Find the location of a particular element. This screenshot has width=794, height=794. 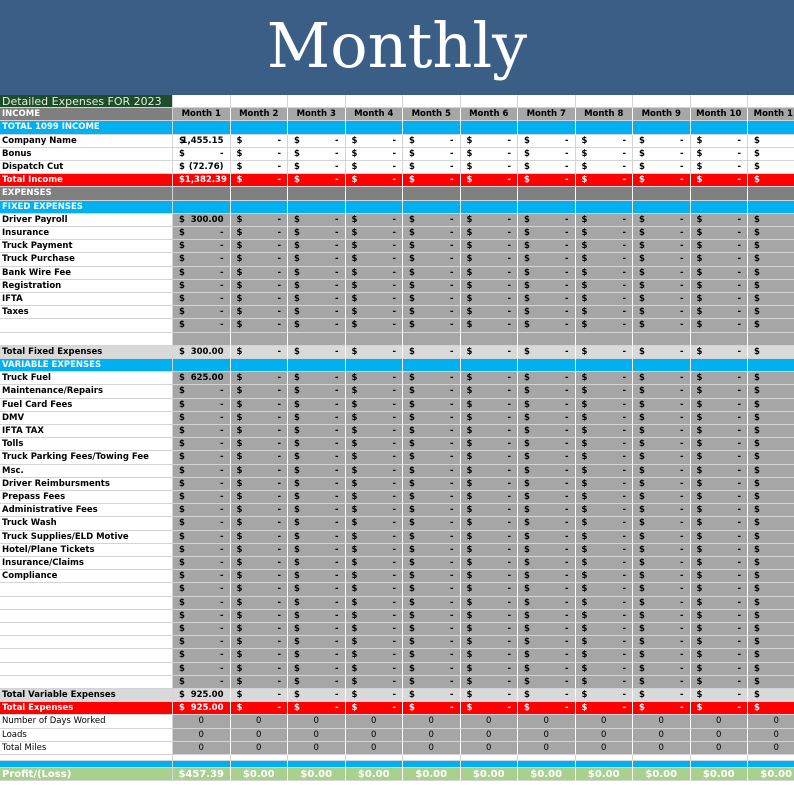

cell: $300.00 is located at coordinates (202, 352).